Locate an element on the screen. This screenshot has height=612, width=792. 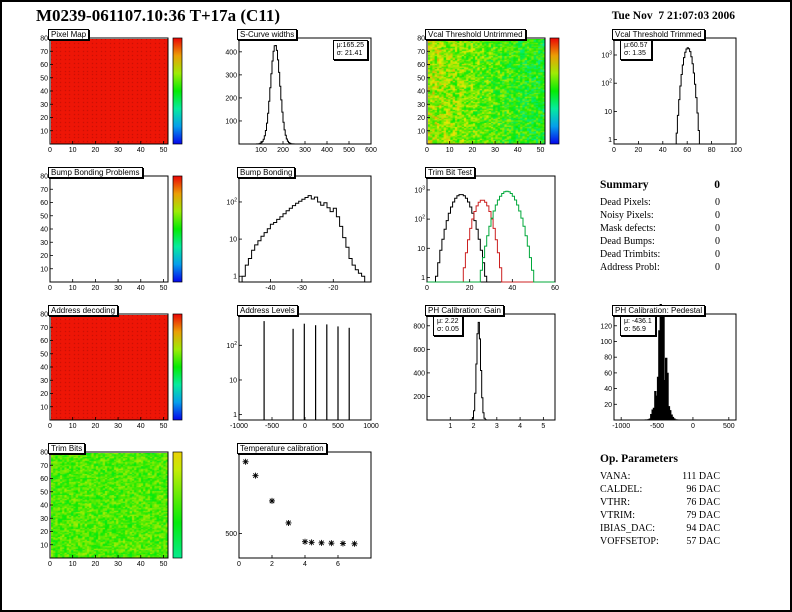
x-tick-label: -40 is located at coordinates (270, 288).